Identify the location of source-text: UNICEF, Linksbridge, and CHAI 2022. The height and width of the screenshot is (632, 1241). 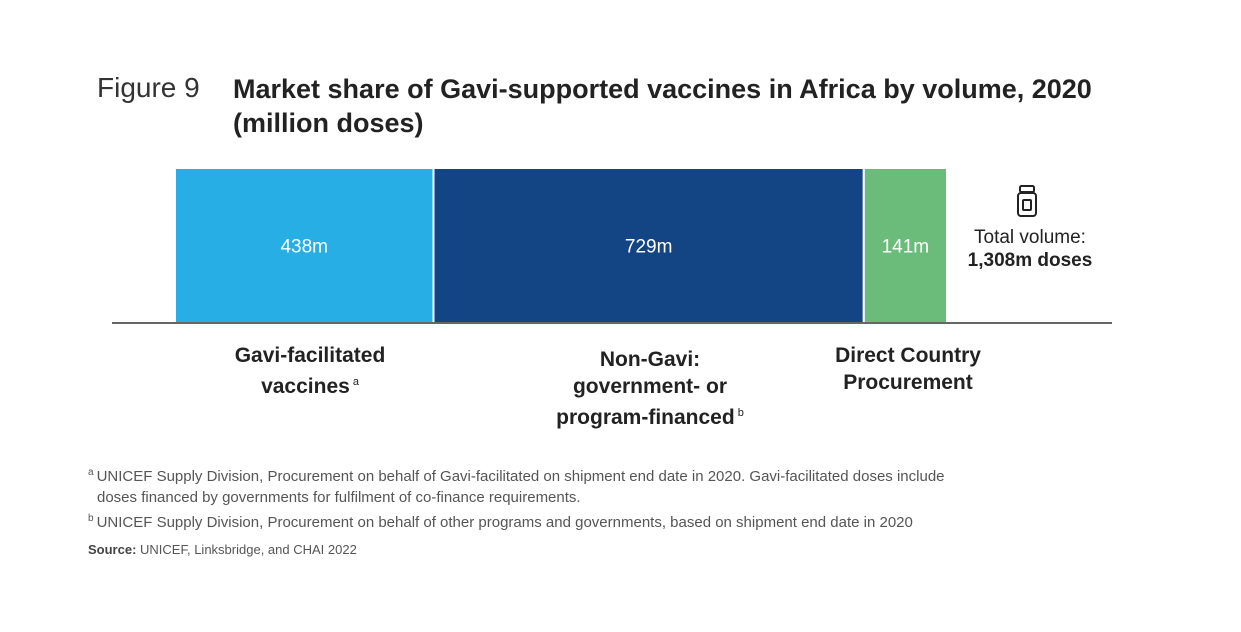
(248, 549).